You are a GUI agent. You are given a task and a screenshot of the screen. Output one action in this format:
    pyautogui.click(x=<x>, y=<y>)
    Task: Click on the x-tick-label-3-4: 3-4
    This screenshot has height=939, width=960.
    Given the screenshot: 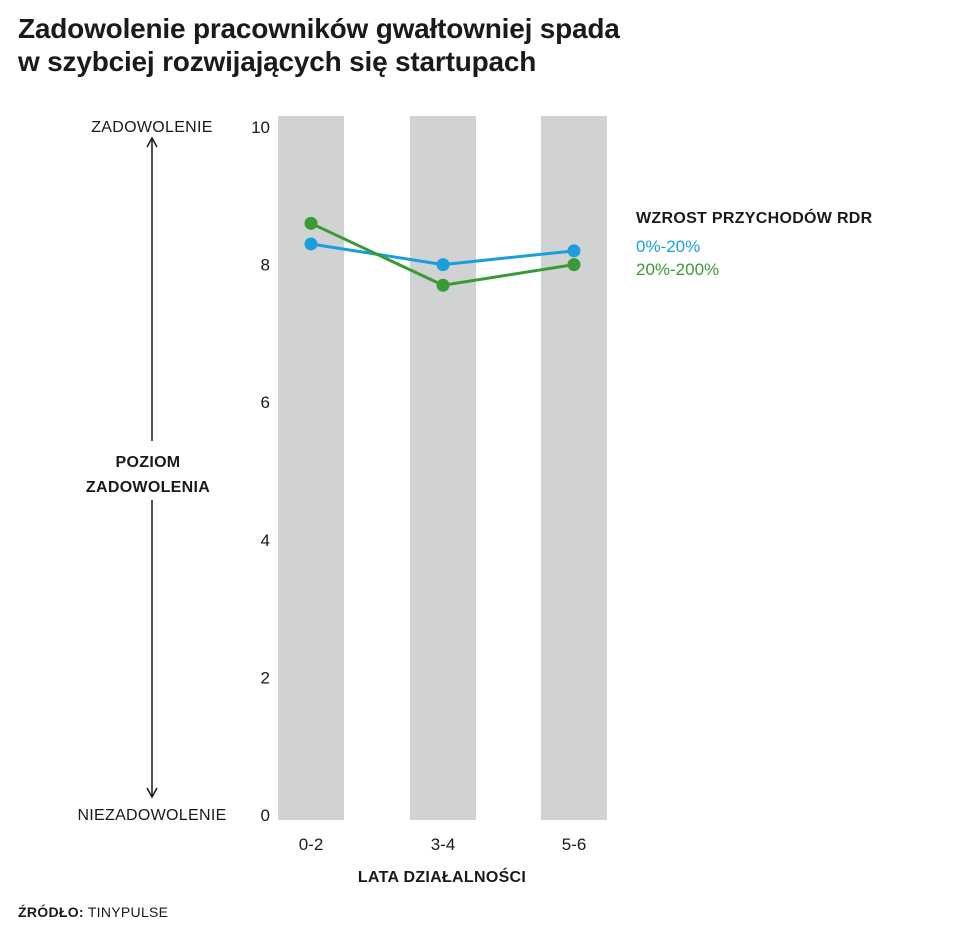 What is the action you would take?
    pyautogui.click(x=443, y=844)
    